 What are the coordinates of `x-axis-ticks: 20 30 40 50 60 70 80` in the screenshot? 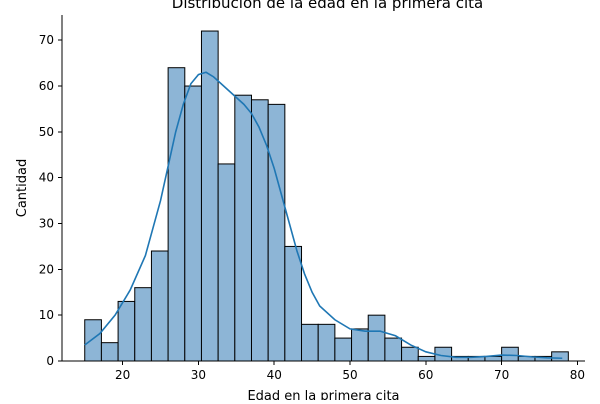 It's located at (350, 371).